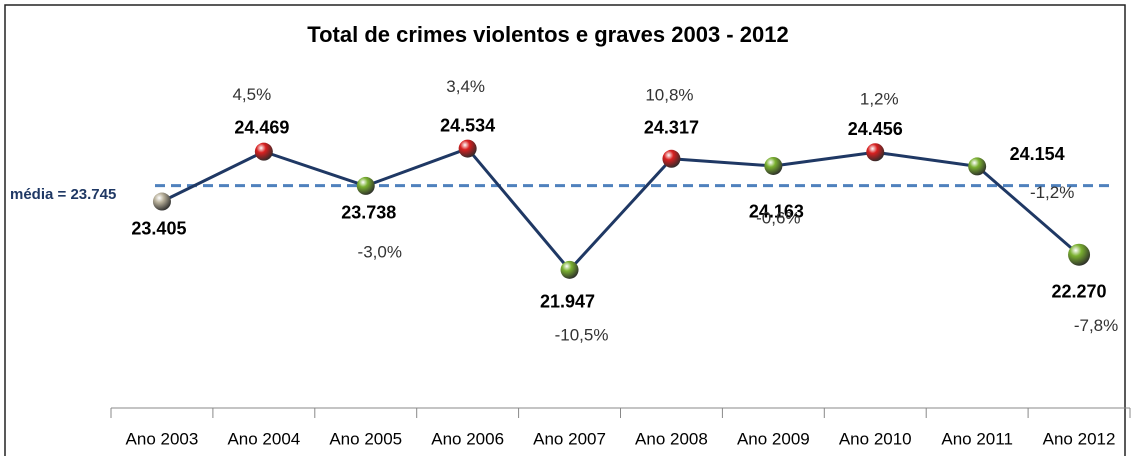 This screenshot has height=456, width=1131. I want to click on x-tick-label: Ano 2005, so click(365, 438).